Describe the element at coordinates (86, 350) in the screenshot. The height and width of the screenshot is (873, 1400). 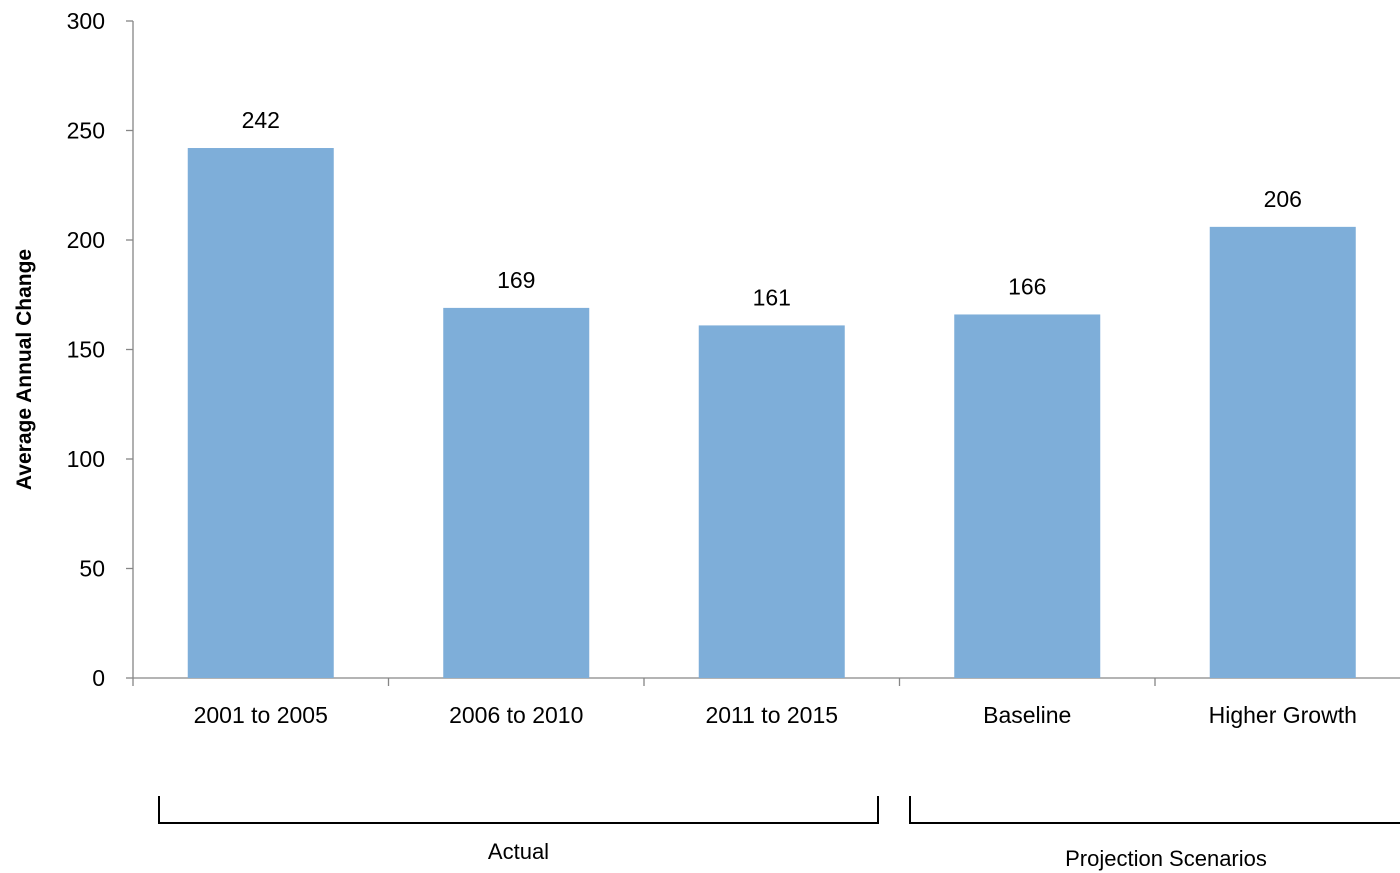
I see `y-tick-label: 150` at that location.